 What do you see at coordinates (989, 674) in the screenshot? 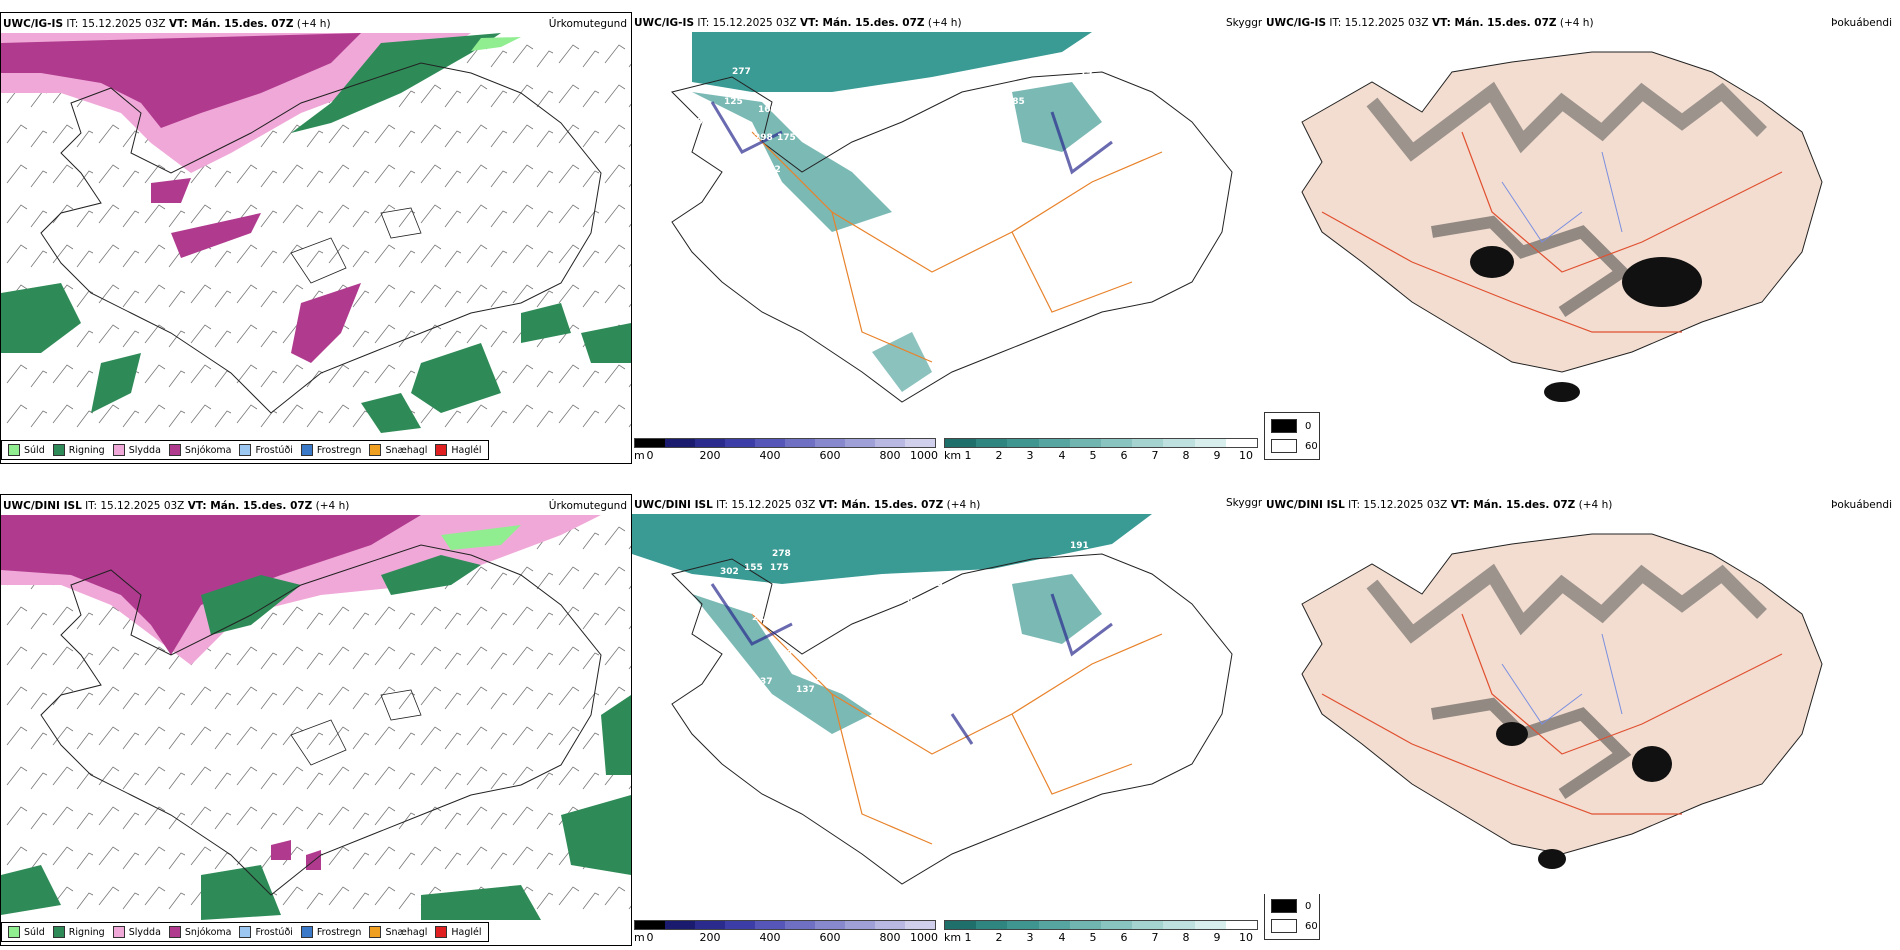
I see `svg-text: 148` at bounding box center [989, 674].